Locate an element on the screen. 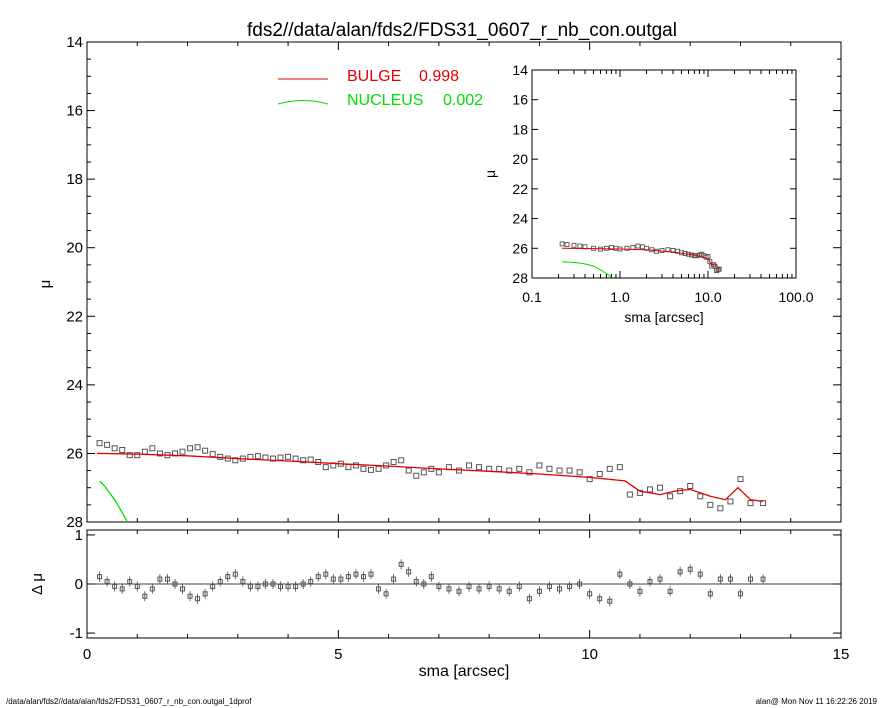 This screenshot has width=885, height=708. y-tick-label: 26 is located at coordinates (74, 453).